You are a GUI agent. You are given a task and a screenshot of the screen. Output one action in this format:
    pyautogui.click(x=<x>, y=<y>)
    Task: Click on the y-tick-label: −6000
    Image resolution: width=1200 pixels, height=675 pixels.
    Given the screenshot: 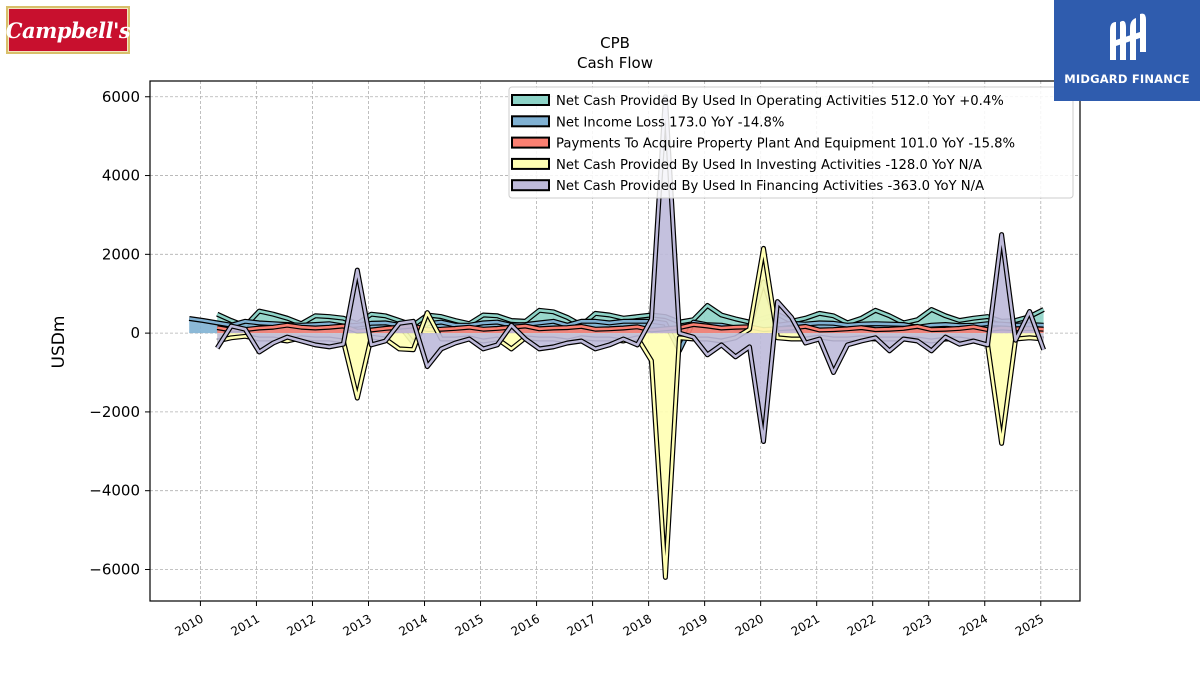 What is the action you would take?
    pyautogui.click(x=114, y=569)
    